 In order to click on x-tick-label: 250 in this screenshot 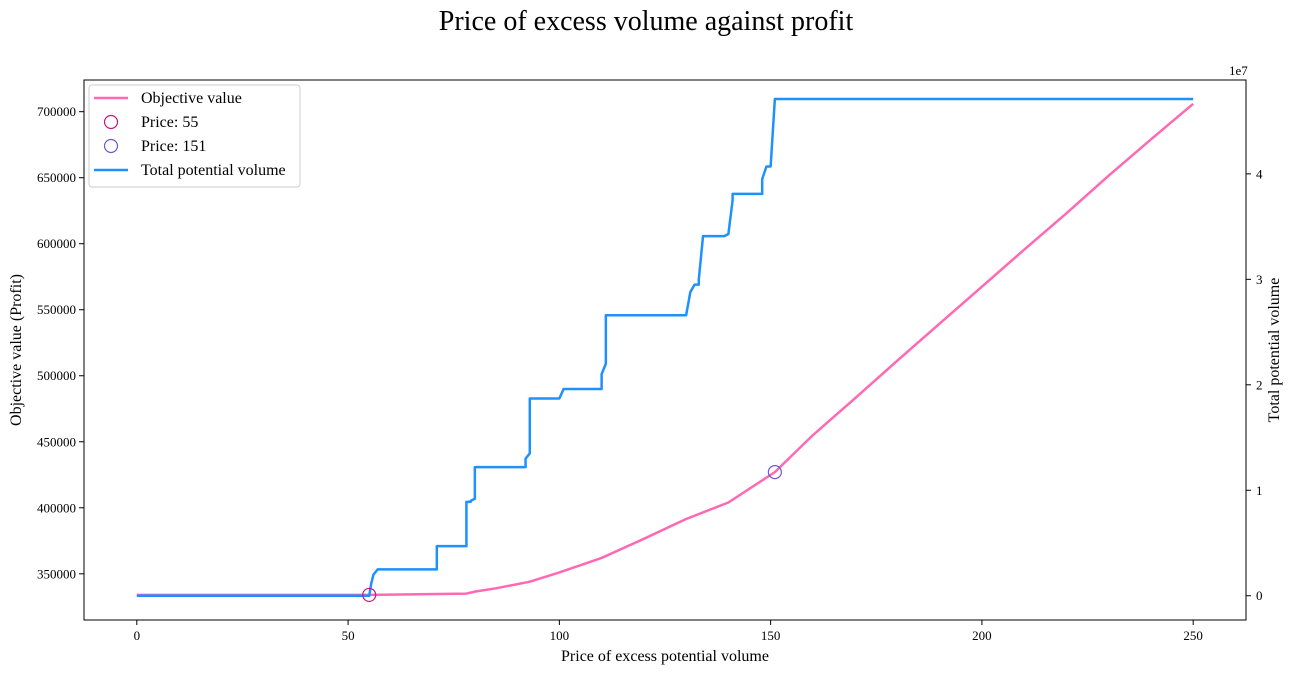, I will do `click(1193, 635)`.